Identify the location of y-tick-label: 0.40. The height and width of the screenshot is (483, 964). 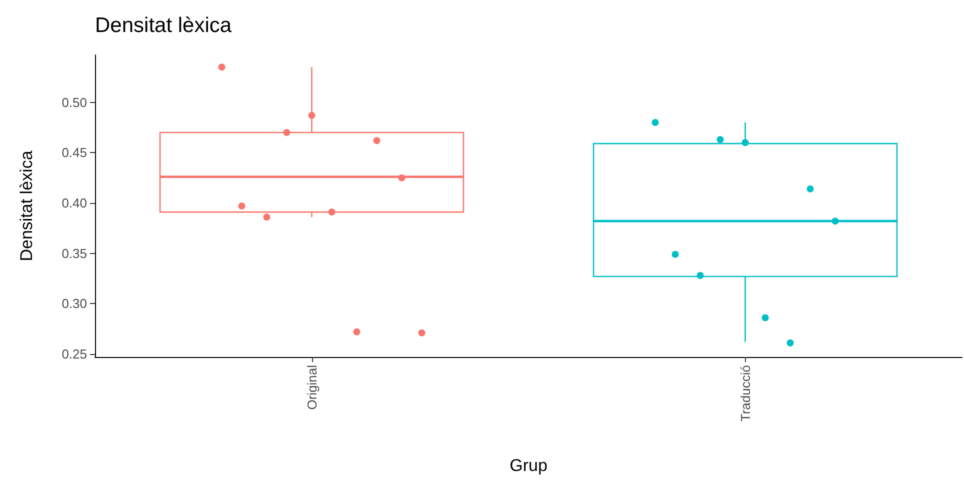
(74, 202).